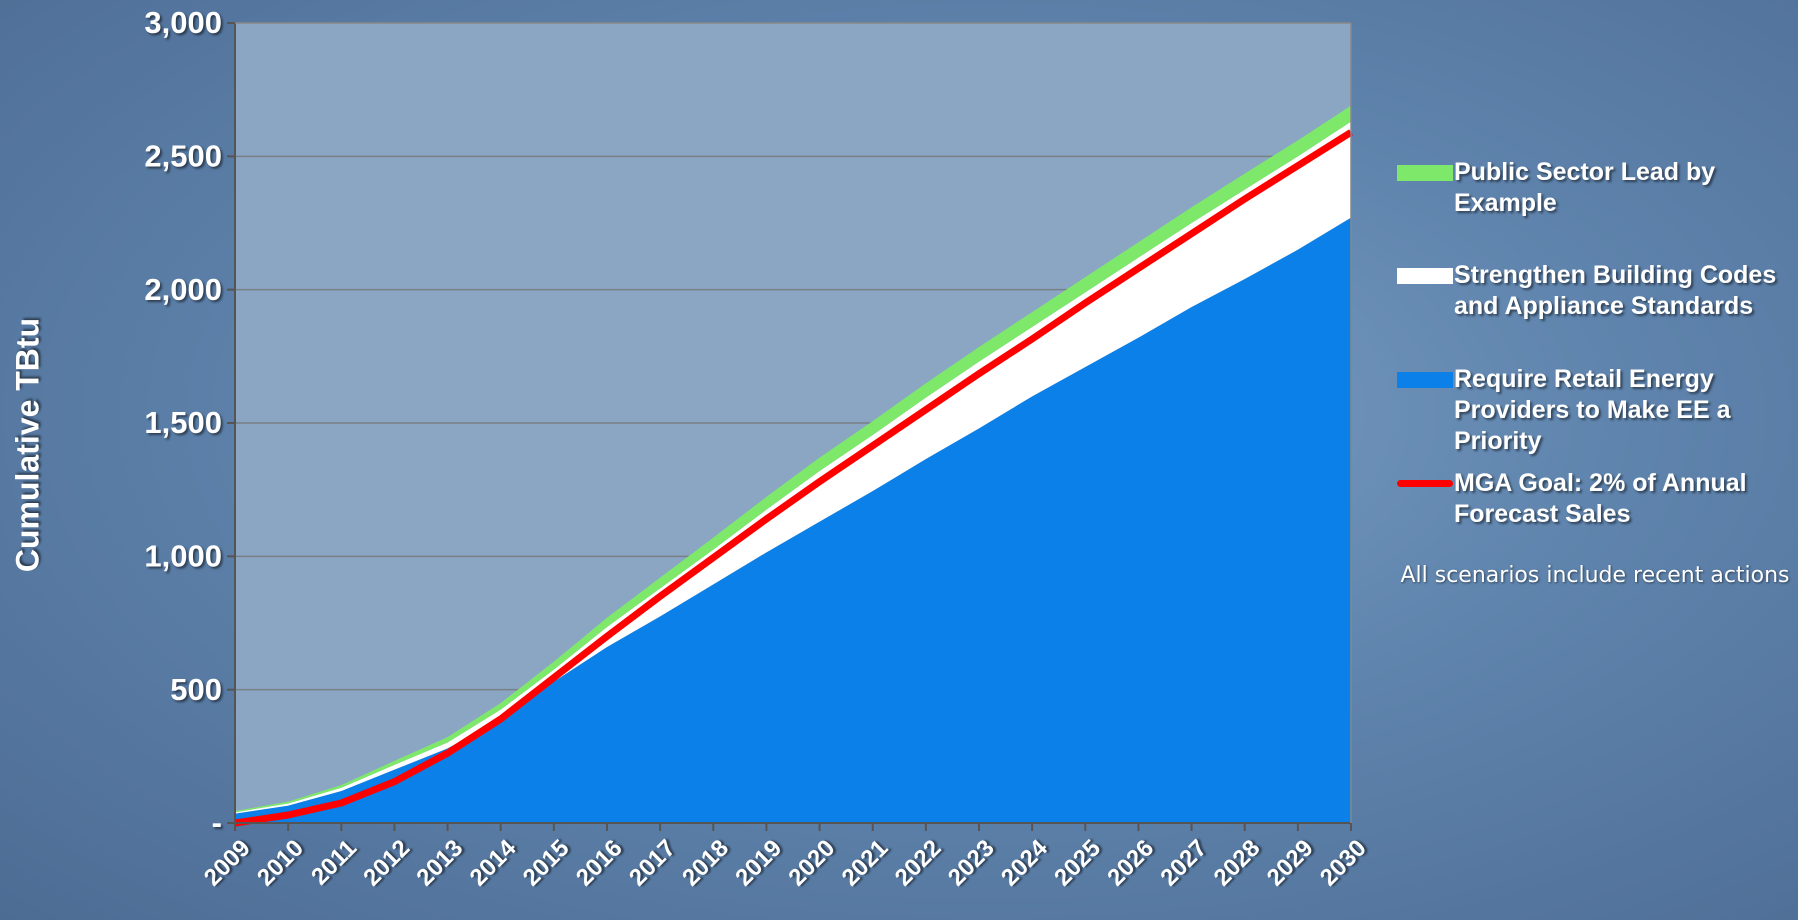 The width and height of the screenshot is (1798, 920). Describe the element at coordinates (865, 863) in the screenshot. I see `x-tick-label: 2021` at that location.